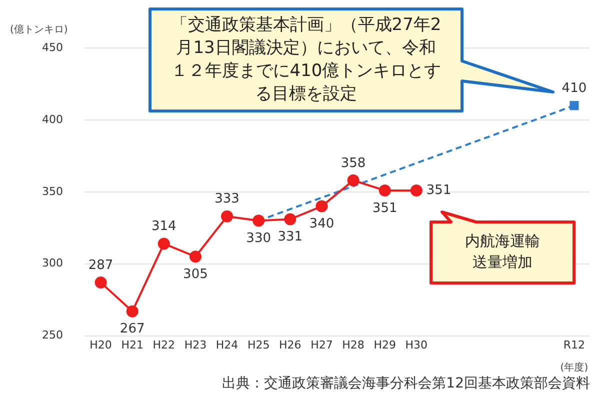 Image resolution: width=604 pixels, height=405 pixels. What do you see at coordinates (52, 263) in the screenshot?
I see `y-tick-label: 300` at bounding box center [52, 263].